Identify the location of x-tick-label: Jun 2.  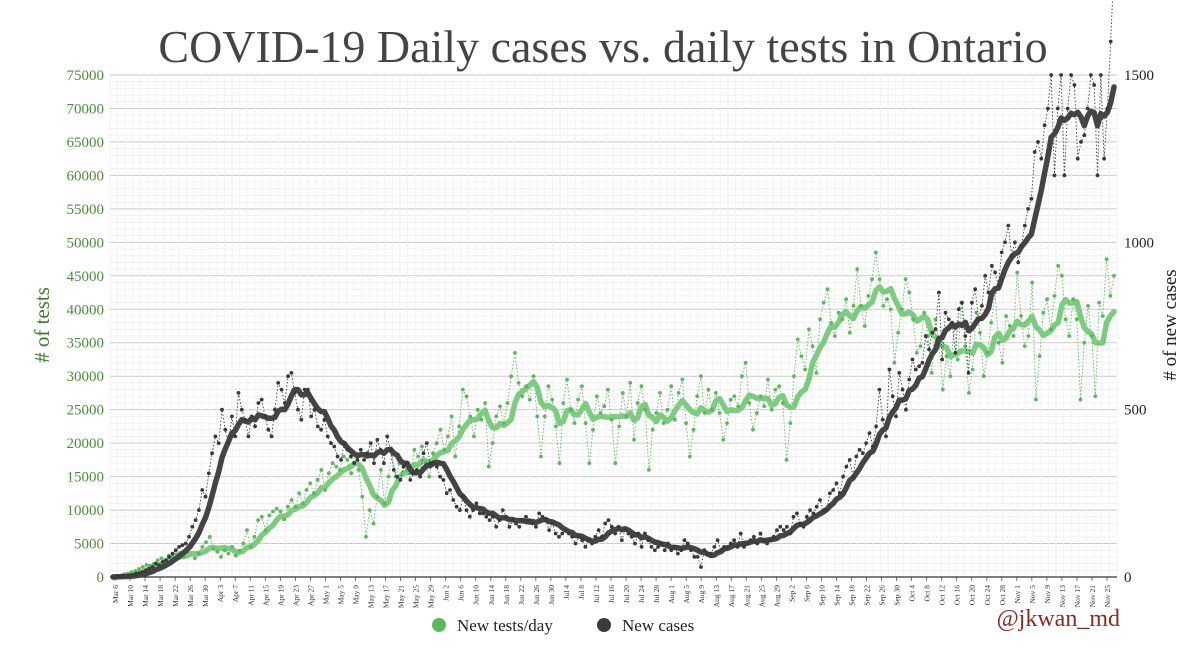
(446, 593).